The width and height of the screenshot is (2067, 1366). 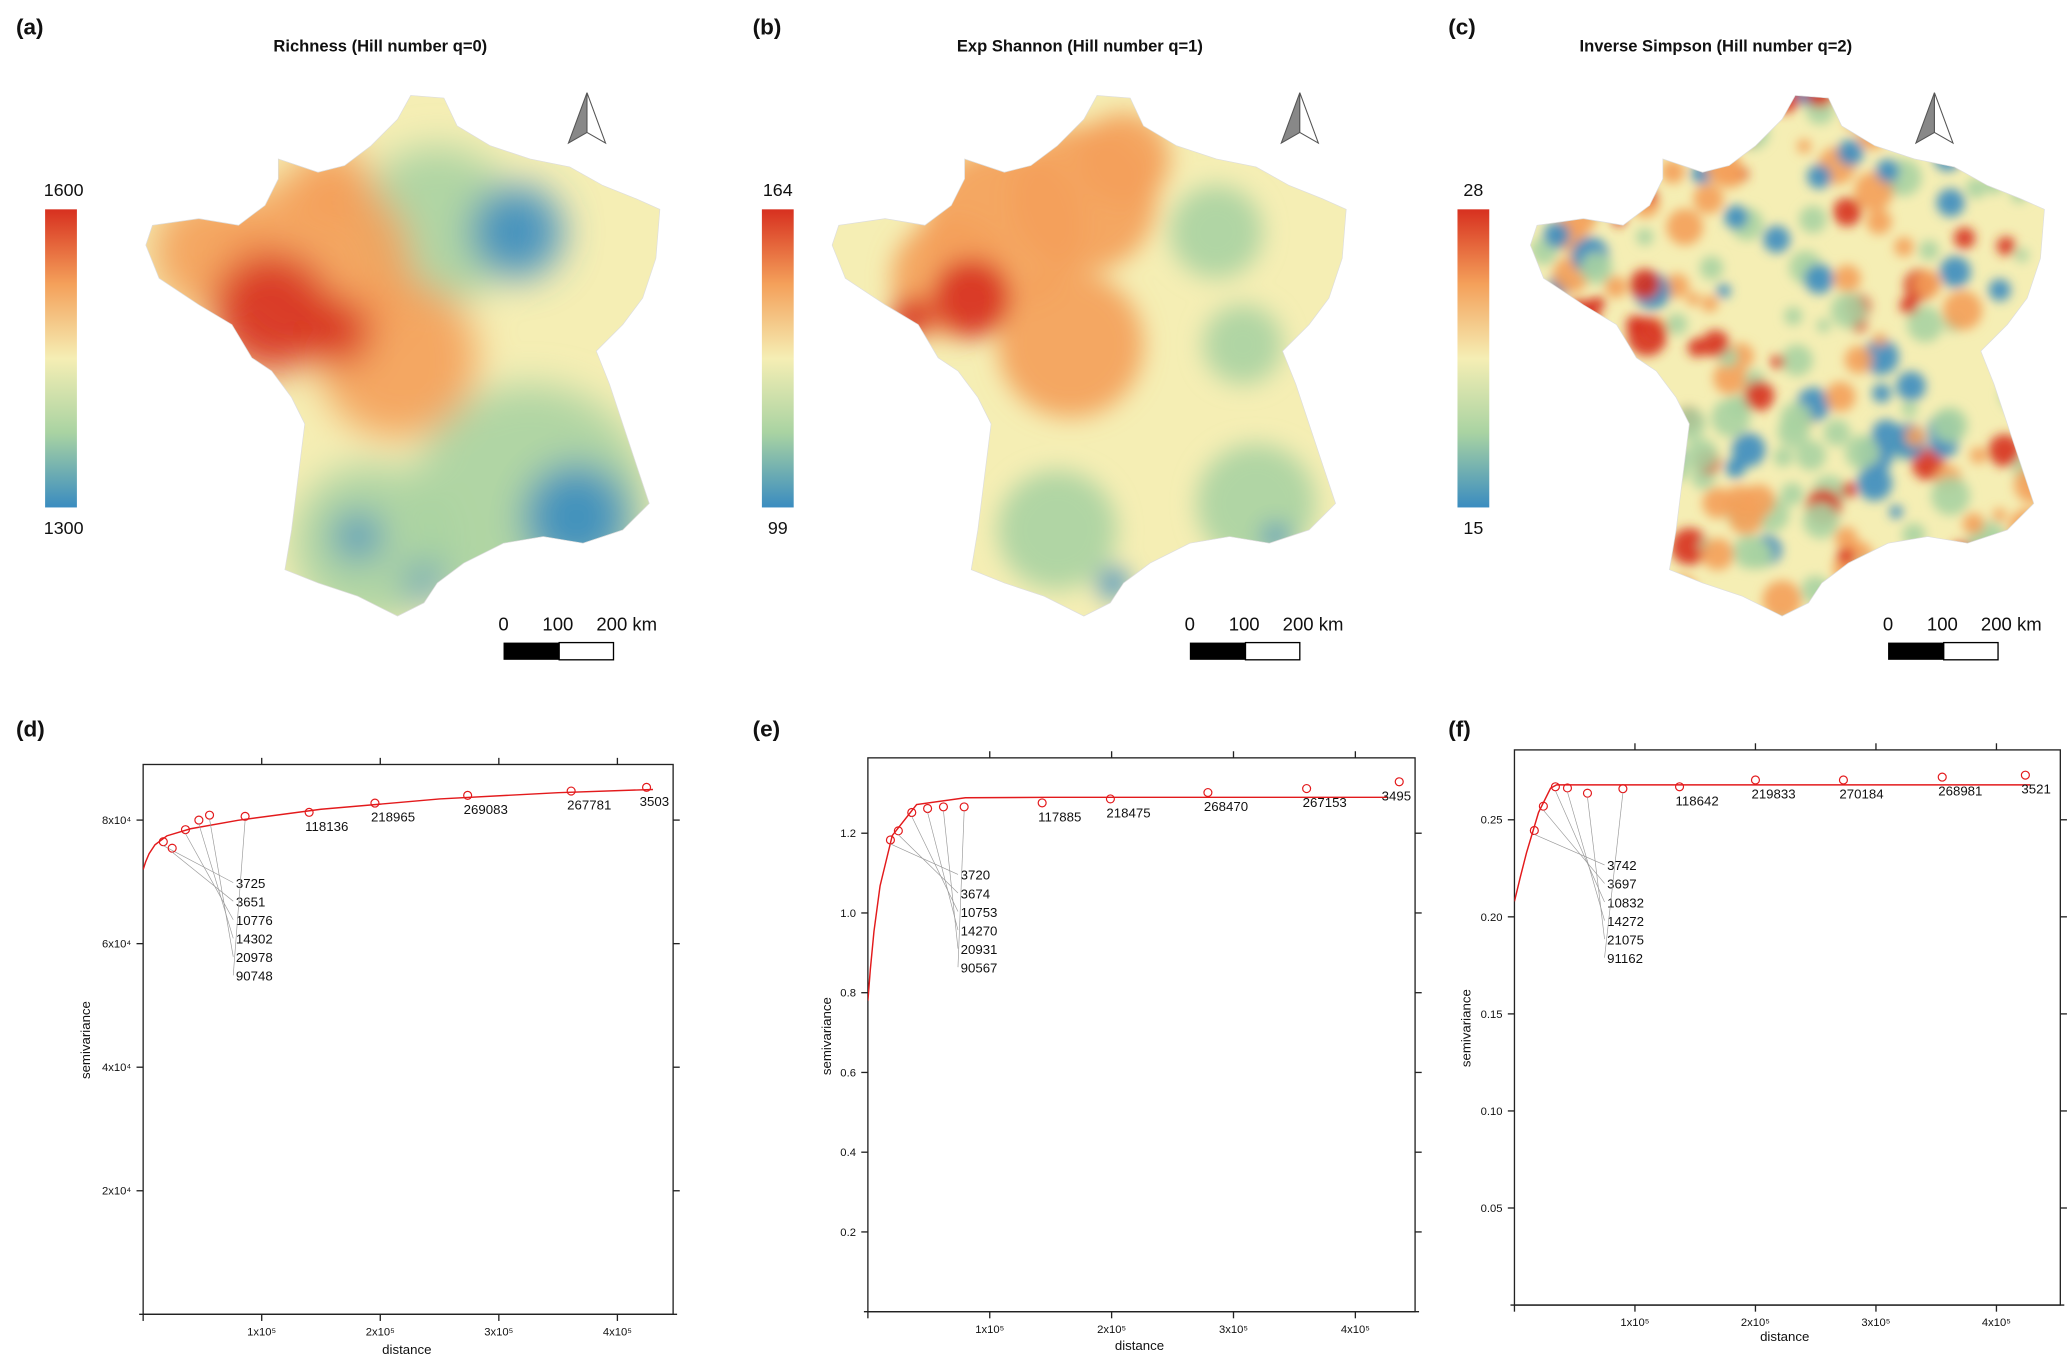 I want to click on point-pair-count: 118642, so click(x=1697, y=800).